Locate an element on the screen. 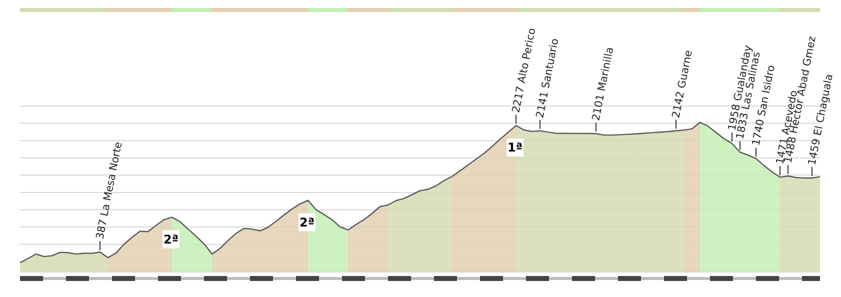 The height and width of the screenshot is (297, 841). data-label: 2142 Guarne is located at coordinates (682, 84).